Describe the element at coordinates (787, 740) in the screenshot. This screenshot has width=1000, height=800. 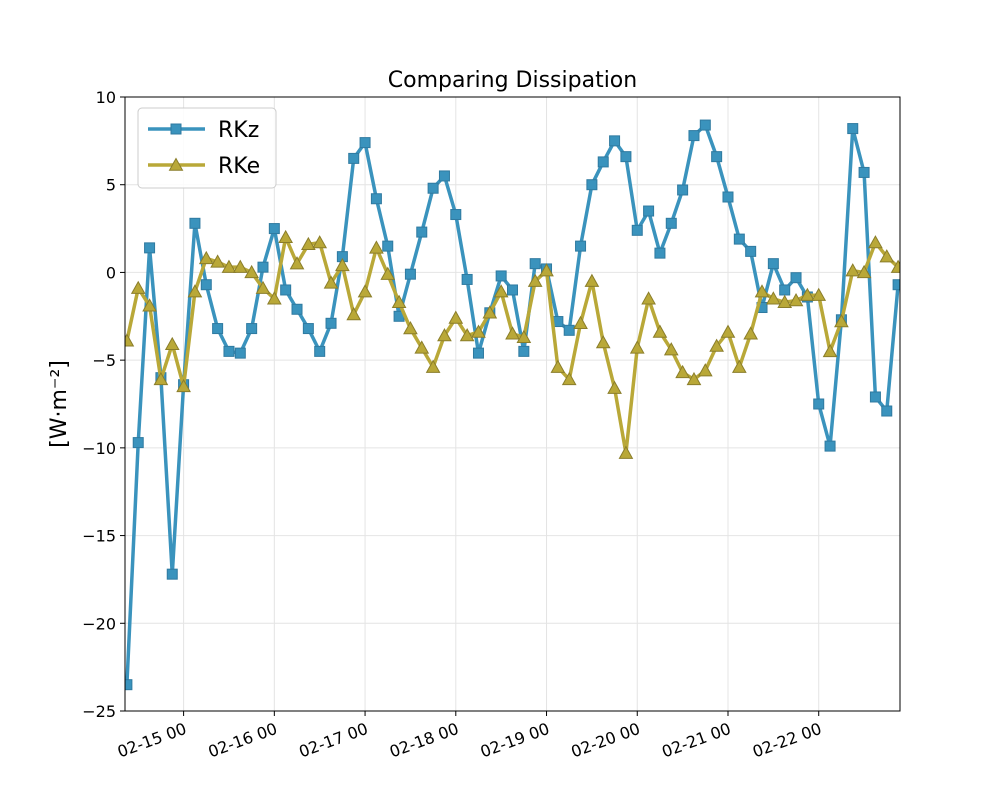
I see `x-tick-label: 02-22 00` at that location.